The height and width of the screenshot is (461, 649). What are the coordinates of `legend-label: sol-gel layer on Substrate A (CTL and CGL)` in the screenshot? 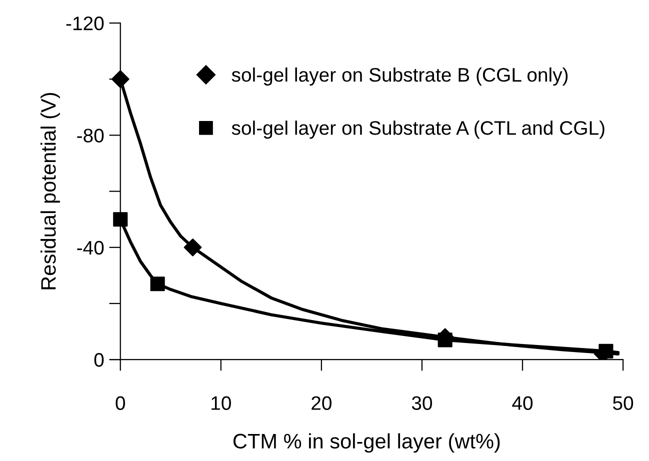 It's located at (418, 129).